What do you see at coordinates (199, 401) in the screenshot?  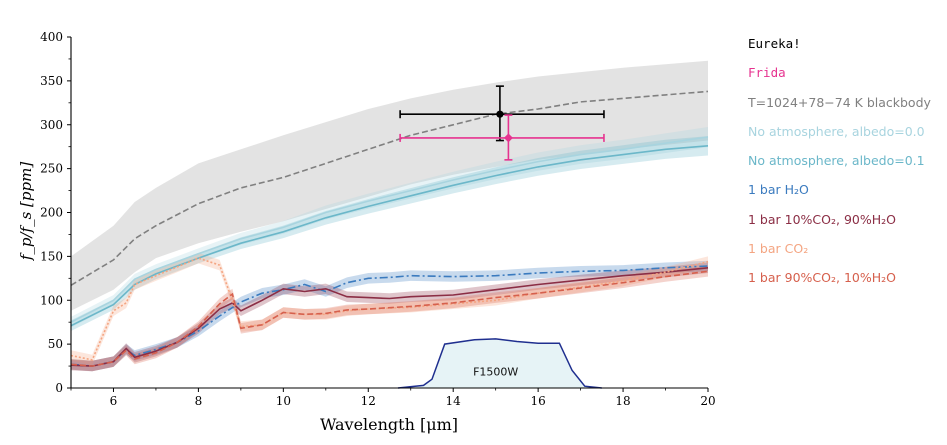 I see `x-tick-label: 8` at bounding box center [199, 401].